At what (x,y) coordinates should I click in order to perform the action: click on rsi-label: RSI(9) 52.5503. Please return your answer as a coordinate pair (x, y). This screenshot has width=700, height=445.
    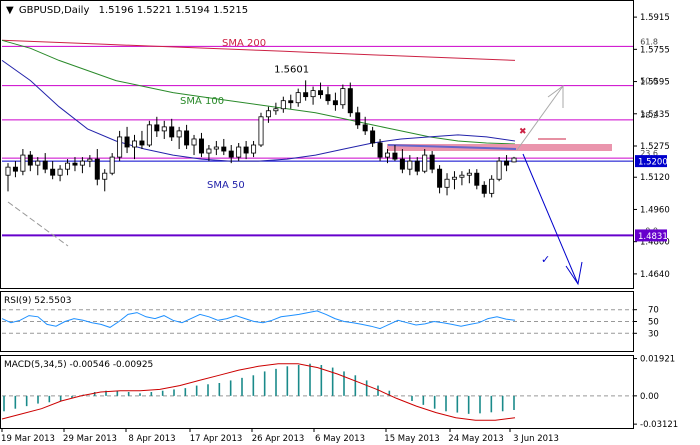
    Looking at the image, I should click on (37, 301).